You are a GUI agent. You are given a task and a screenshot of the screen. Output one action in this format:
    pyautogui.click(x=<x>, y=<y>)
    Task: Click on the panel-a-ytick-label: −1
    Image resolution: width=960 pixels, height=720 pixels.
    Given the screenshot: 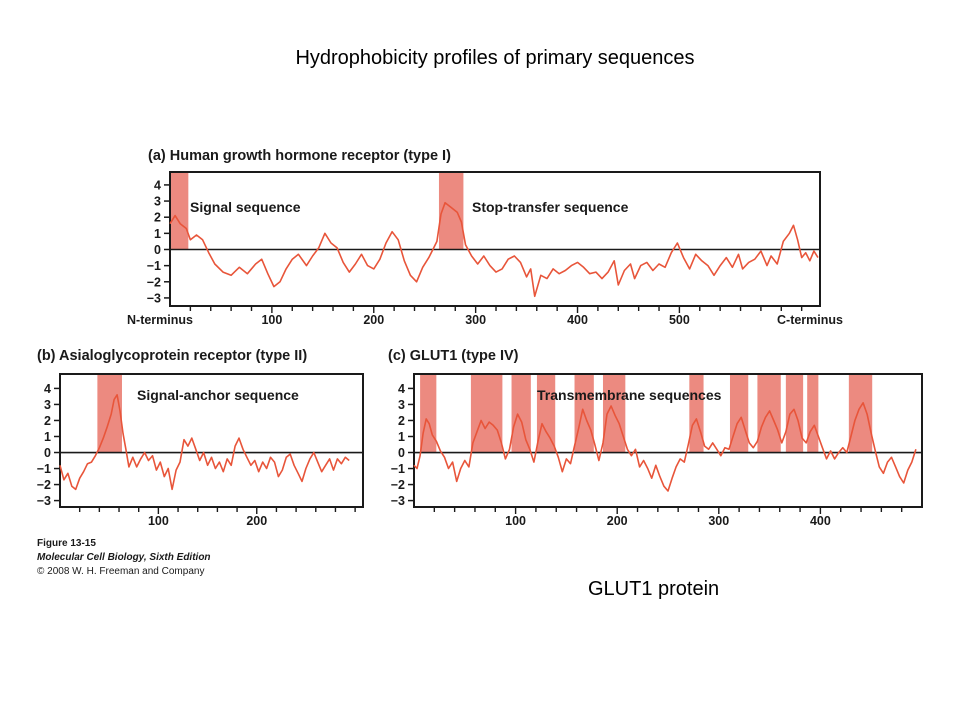 What is the action you would take?
    pyautogui.click(x=154, y=266)
    